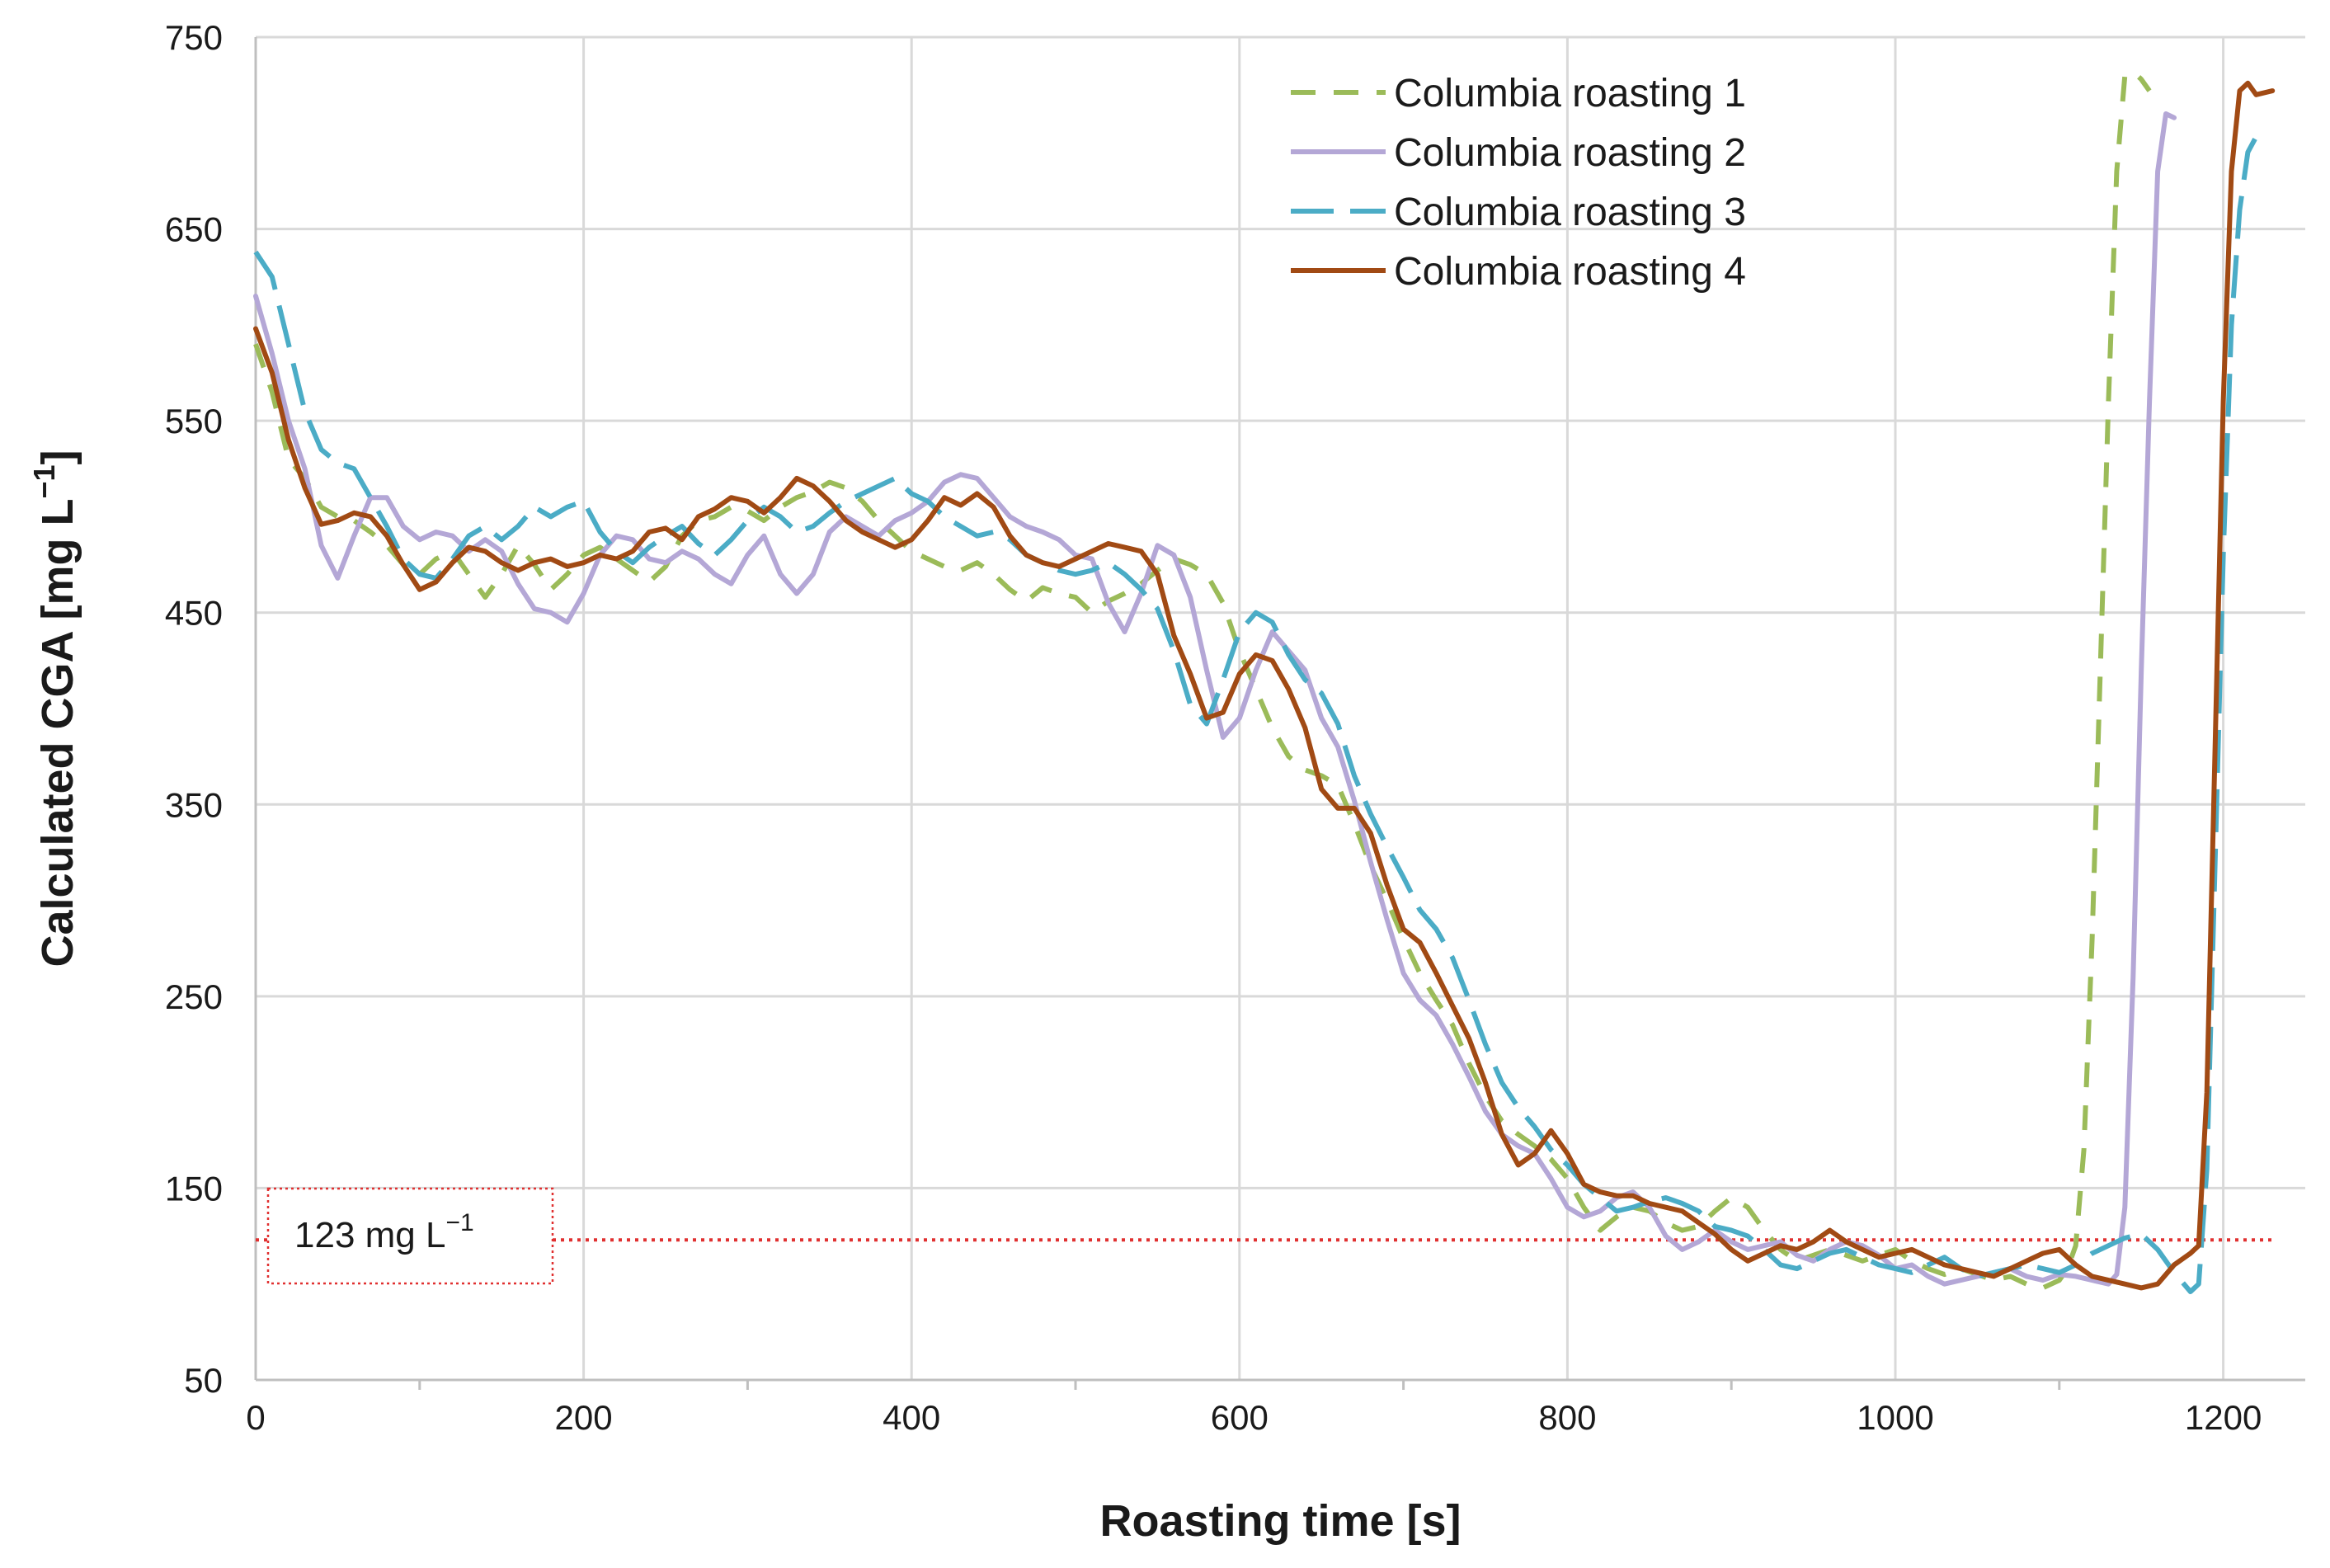 The width and height of the screenshot is (2330, 1568). Describe the element at coordinates (2223, 1417) in the screenshot. I see `x-tick-label: 1200` at that location.